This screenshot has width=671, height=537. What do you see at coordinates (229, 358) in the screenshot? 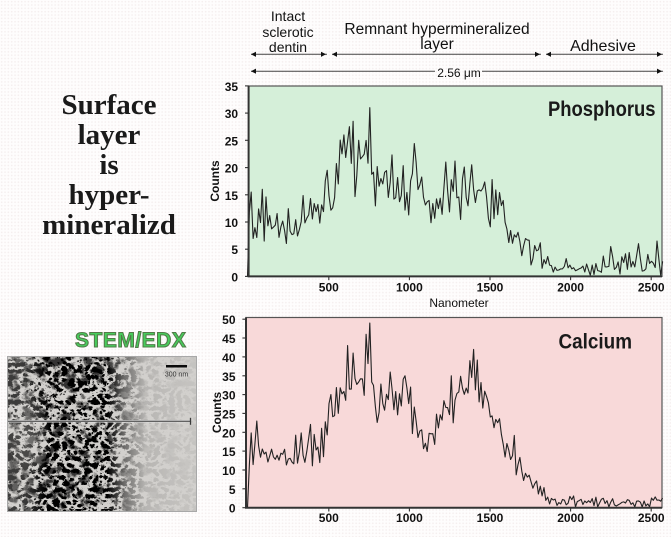
I see `svg-text: 40` at bounding box center [229, 358].